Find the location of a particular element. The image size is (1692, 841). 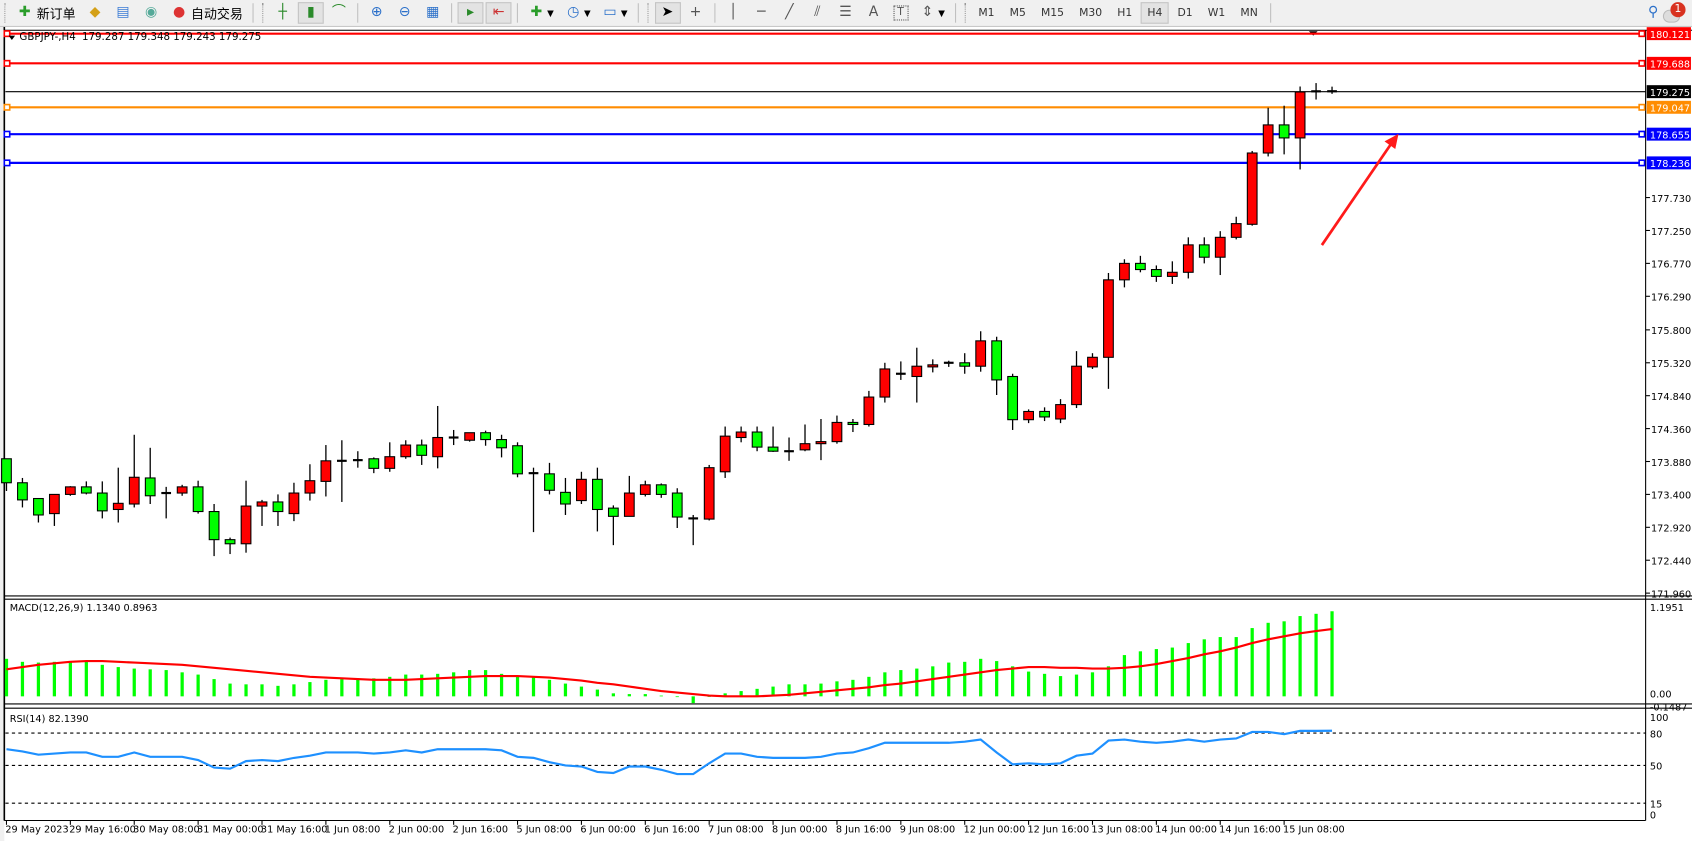

new-order-label: 新订单 is located at coordinates (56, 13).